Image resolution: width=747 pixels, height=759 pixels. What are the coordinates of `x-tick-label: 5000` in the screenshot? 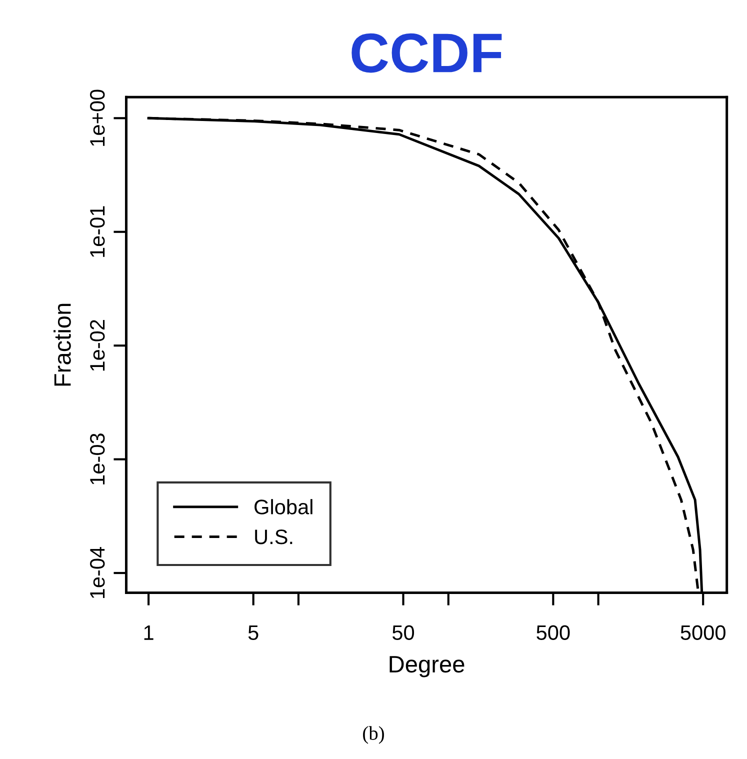 It's located at (703, 632).